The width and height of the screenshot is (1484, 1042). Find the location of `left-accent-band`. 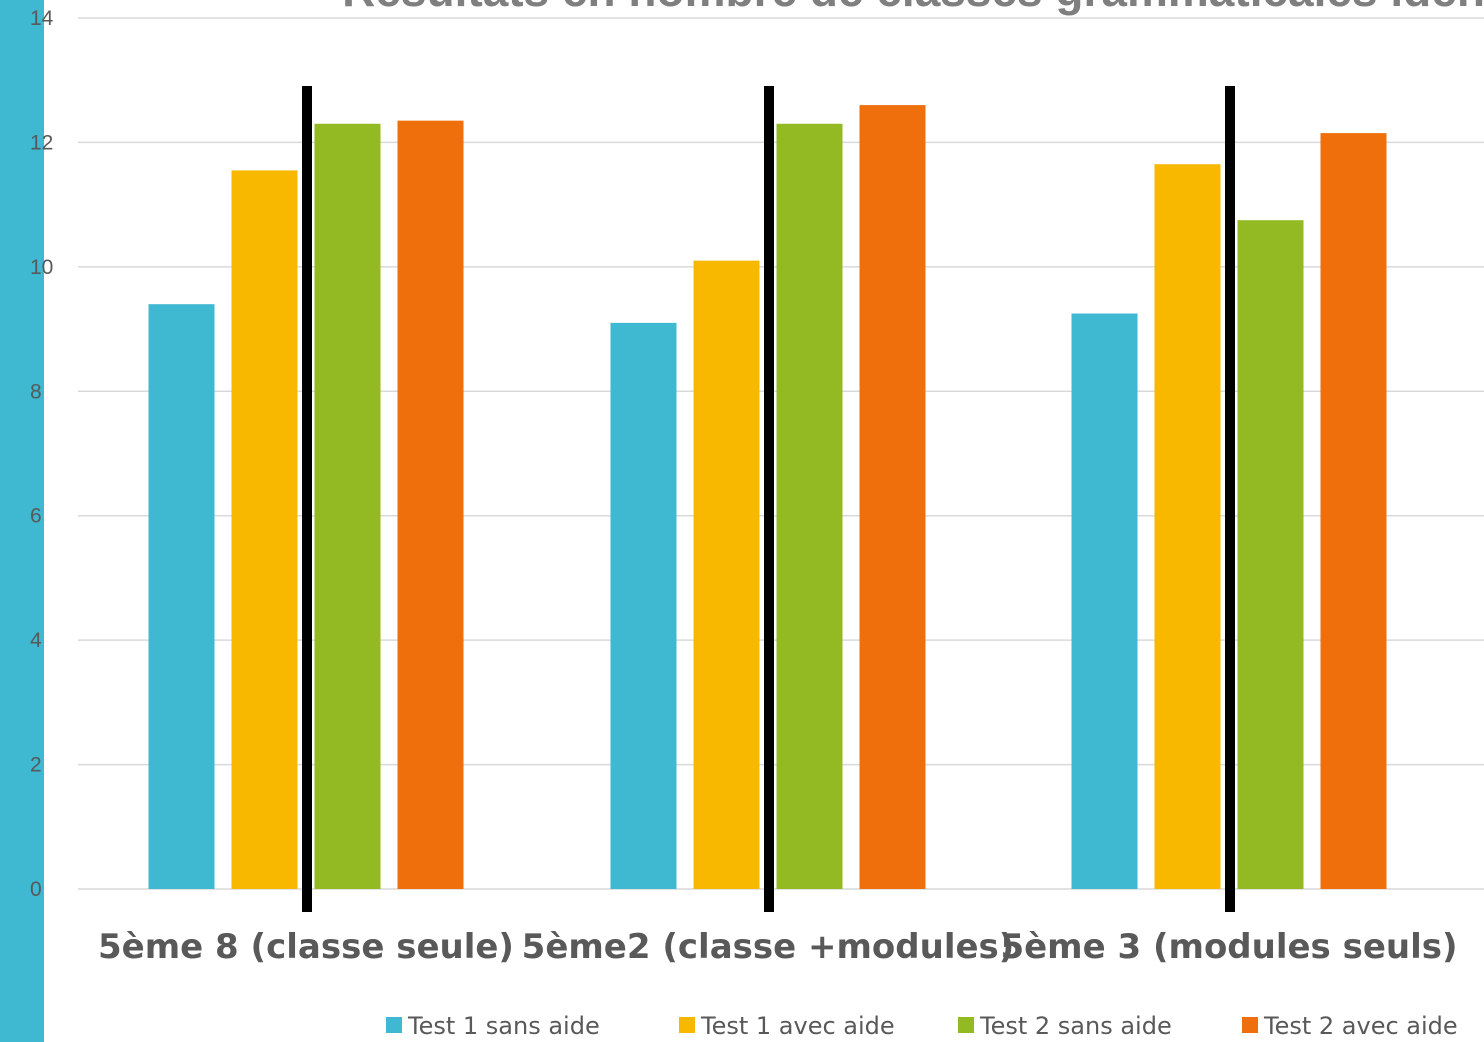

left-accent-band is located at coordinates (22, 521).